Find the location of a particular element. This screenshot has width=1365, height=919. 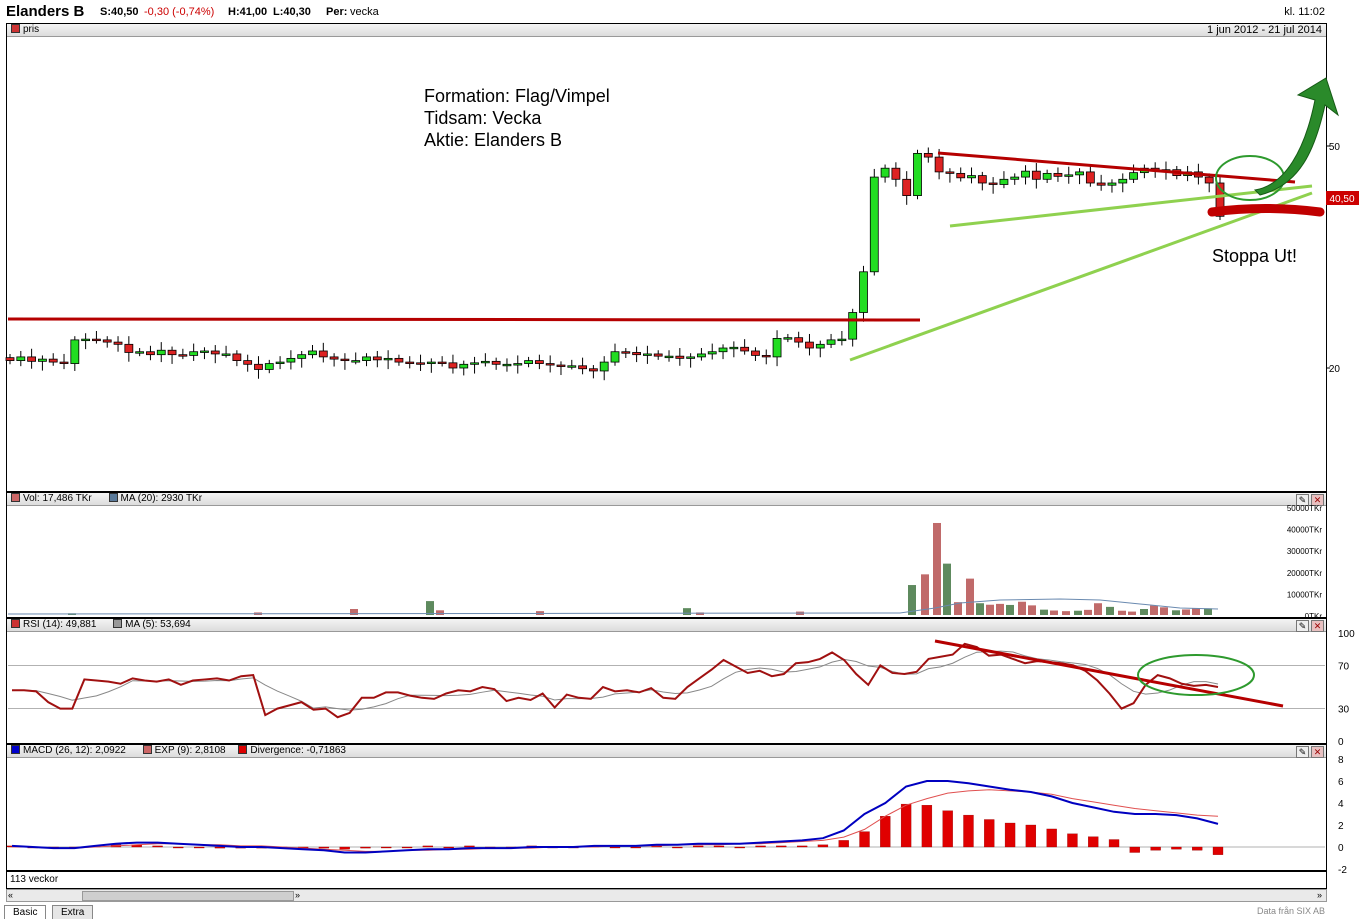

divergence-legend-swatch is located at coordinates (243, 749).